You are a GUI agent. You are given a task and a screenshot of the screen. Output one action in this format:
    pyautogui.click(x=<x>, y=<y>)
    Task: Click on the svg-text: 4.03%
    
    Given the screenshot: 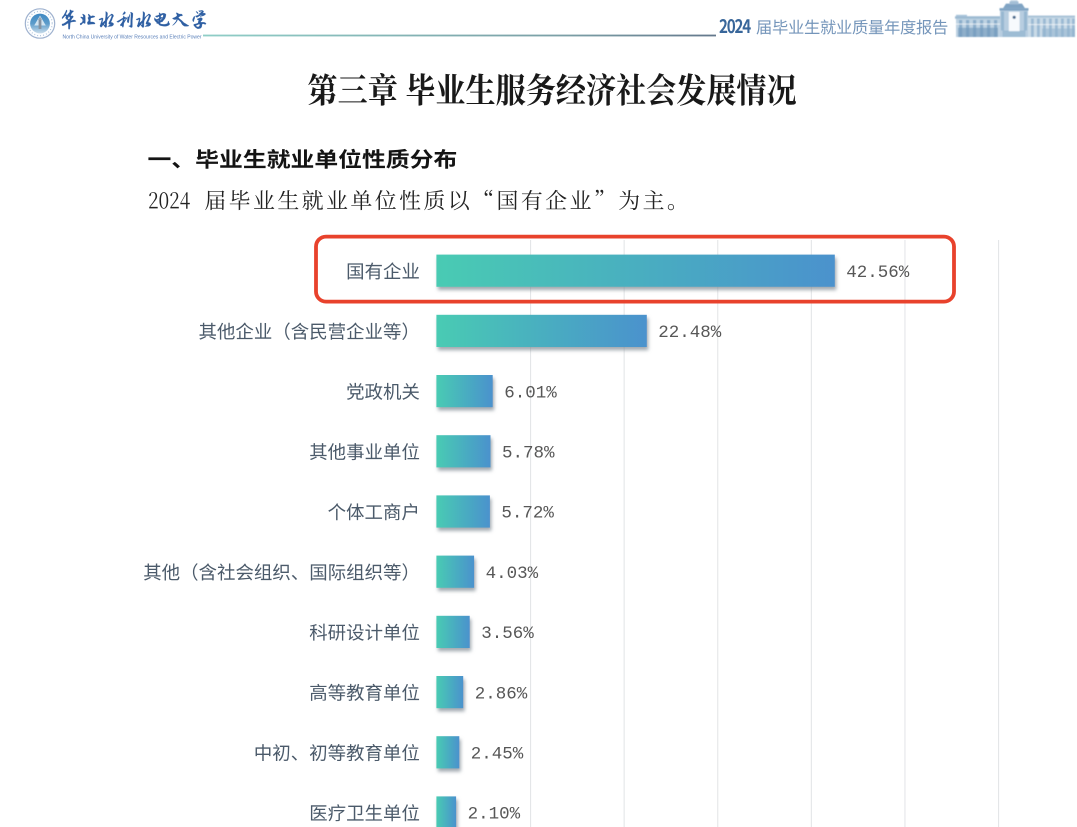 What is the action you would take?
    pyautogui.click(x=512, y=574)
    